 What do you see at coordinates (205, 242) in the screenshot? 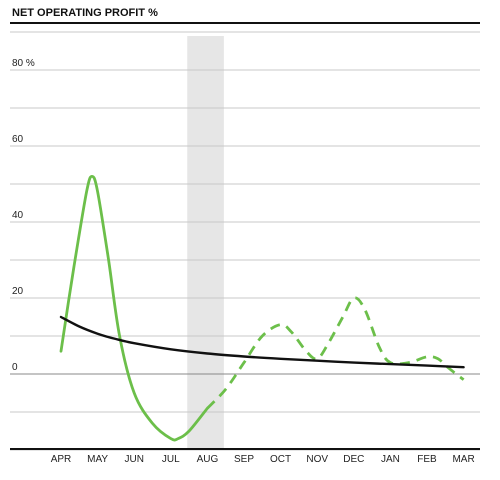
I see `highlight-band` at bounding box center [205, 242].